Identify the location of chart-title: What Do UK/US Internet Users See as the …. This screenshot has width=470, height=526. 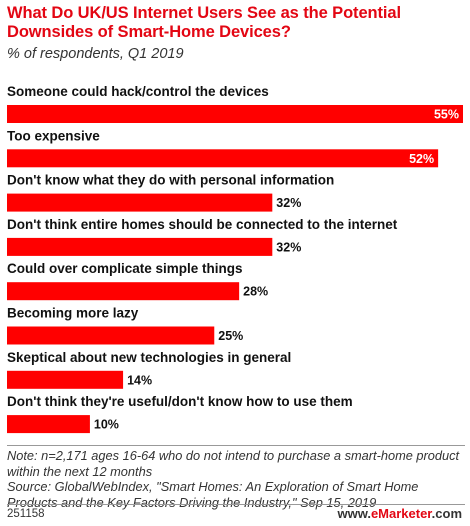
(204, 22).